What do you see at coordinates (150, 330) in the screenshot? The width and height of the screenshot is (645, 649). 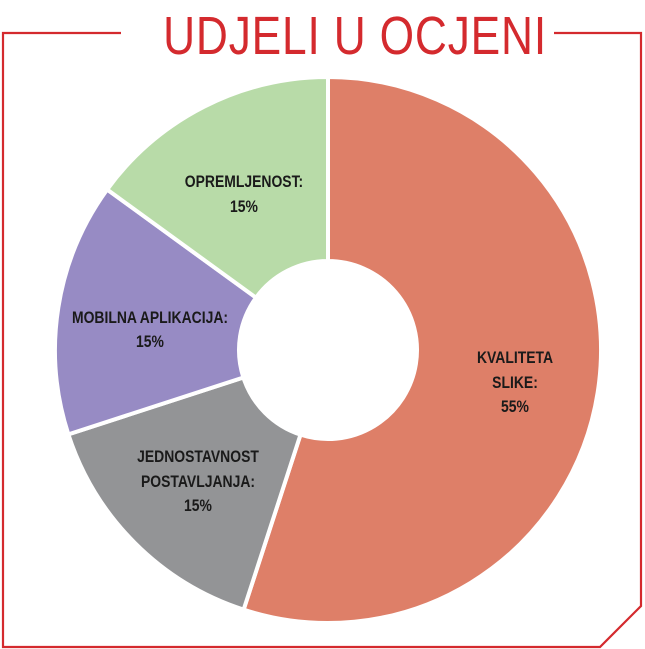 I see `slice-label-2: MOBILNA APLIKACIJA: 15%` at bounding box center [150, 330].